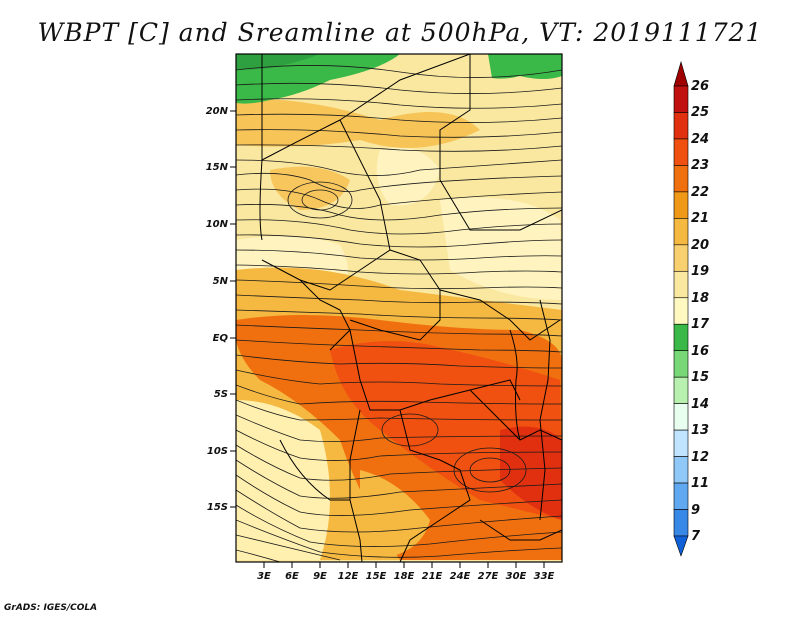 The height and width of the screenshot is (618, 800). Describe the element at coordinates (404, 576) in the screenshot. I see `lon-tick-18e: 18E` at that location.